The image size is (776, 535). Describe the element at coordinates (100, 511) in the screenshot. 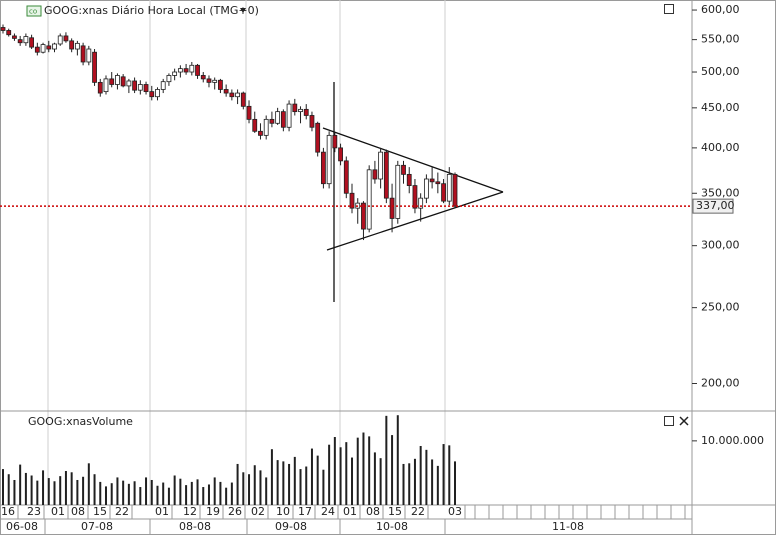

I see `day-label: 15` at that location.